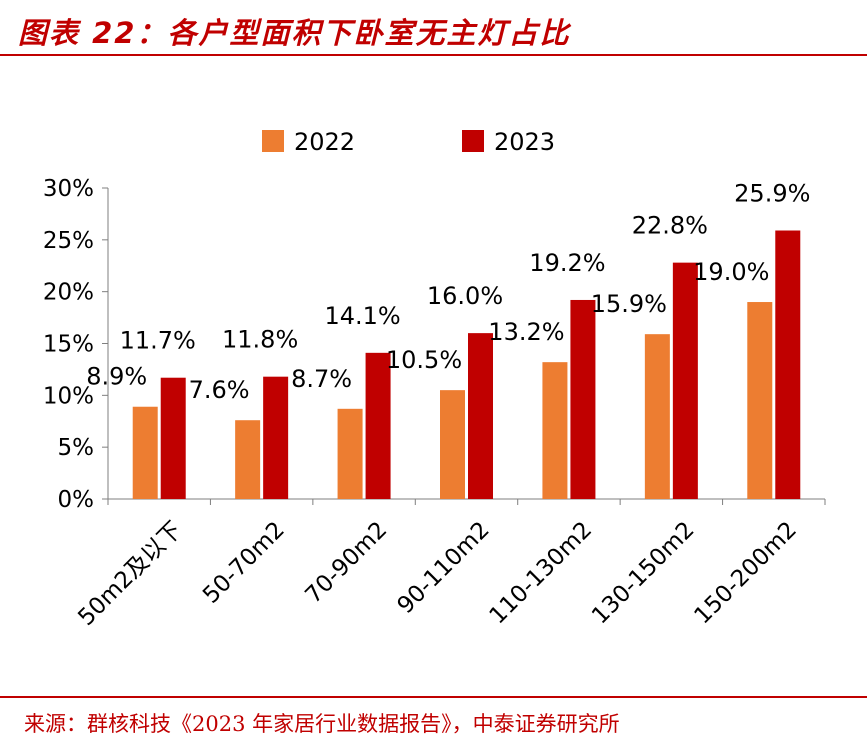 The height and width of the screenshot is (742, 867). What do you see at coordinates (567, 263) in the screenshot?
I see `data-label-2023: 19.2%` at bounding box center [567, 263].